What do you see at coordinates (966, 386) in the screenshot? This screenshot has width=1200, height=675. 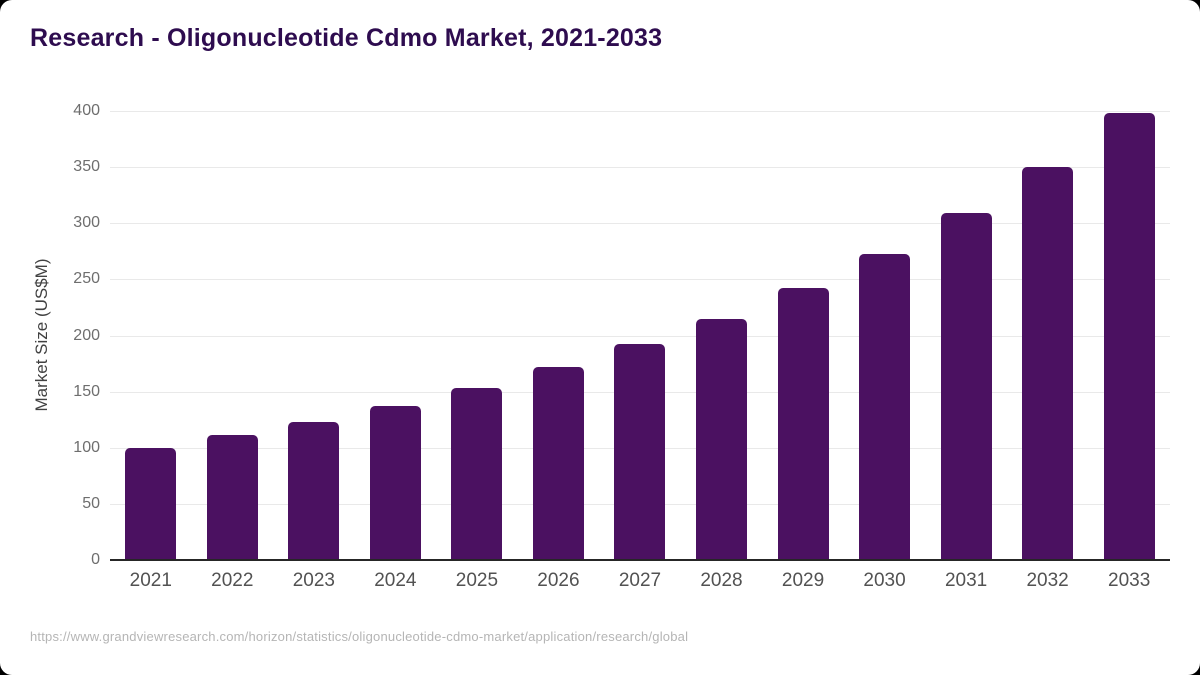 I see `bar-2031` at bounding box center [966, 386].